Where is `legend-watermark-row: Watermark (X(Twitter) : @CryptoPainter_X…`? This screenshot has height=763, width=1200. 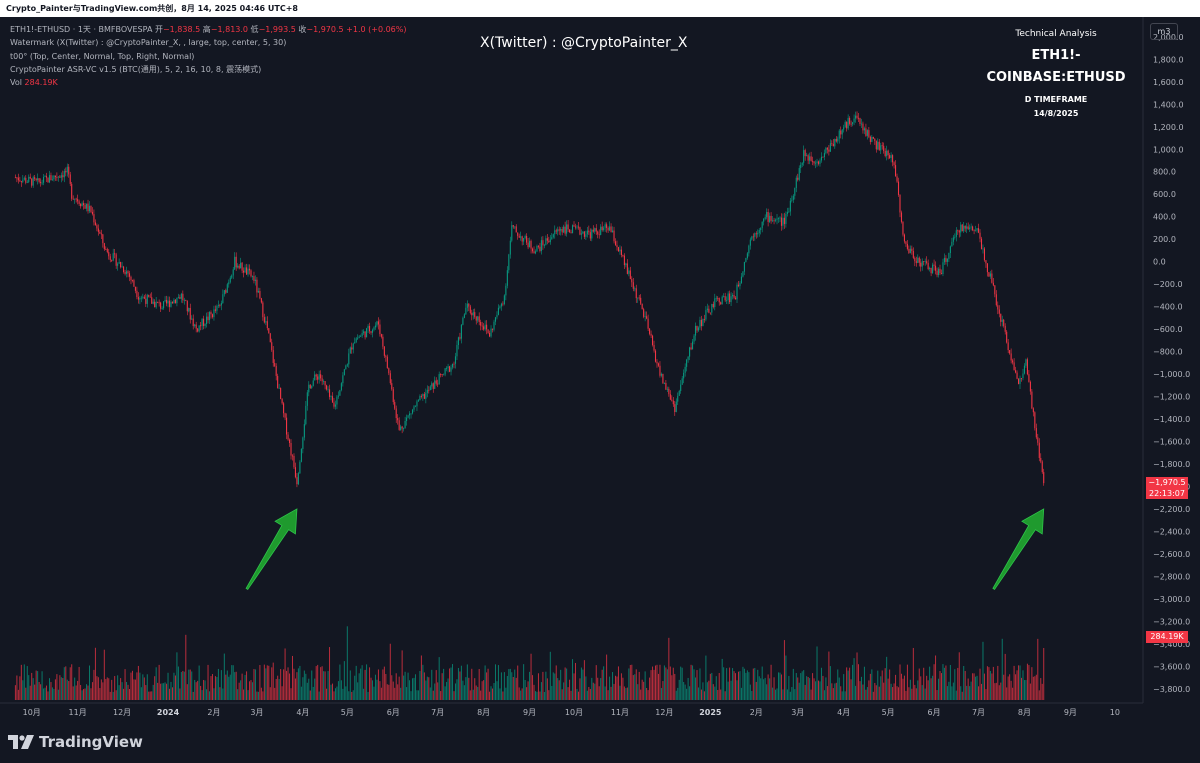 legend-watermark-row: Watermark (X(Twitter) : @CryptoPainter_X… is located at coordinates (148, 43).